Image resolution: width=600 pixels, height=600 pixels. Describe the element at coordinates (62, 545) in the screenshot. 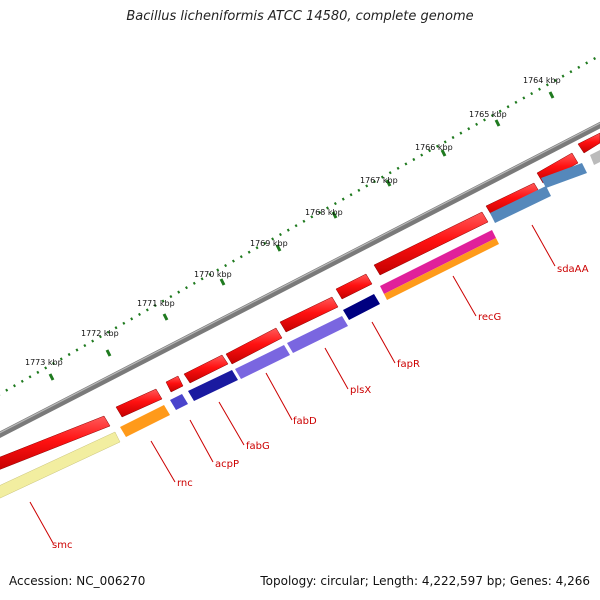

I see `gene-label-smc: smc` at that location.